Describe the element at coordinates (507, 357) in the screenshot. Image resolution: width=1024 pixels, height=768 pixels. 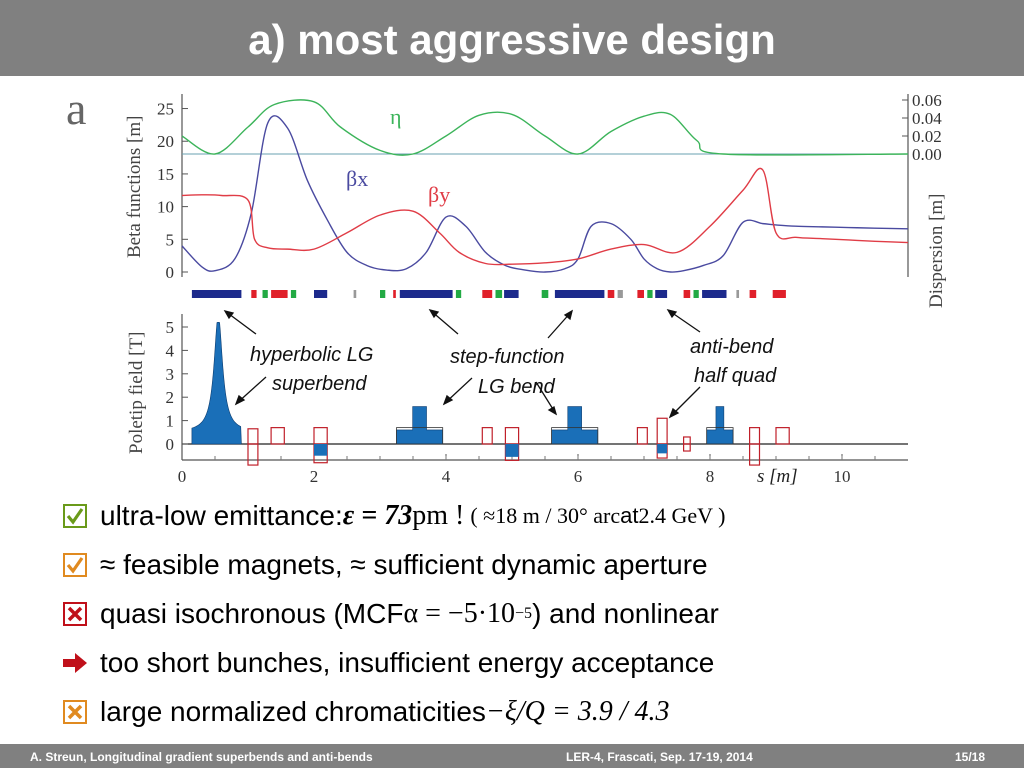
I see `annotation-step-function: step-function` at that location.